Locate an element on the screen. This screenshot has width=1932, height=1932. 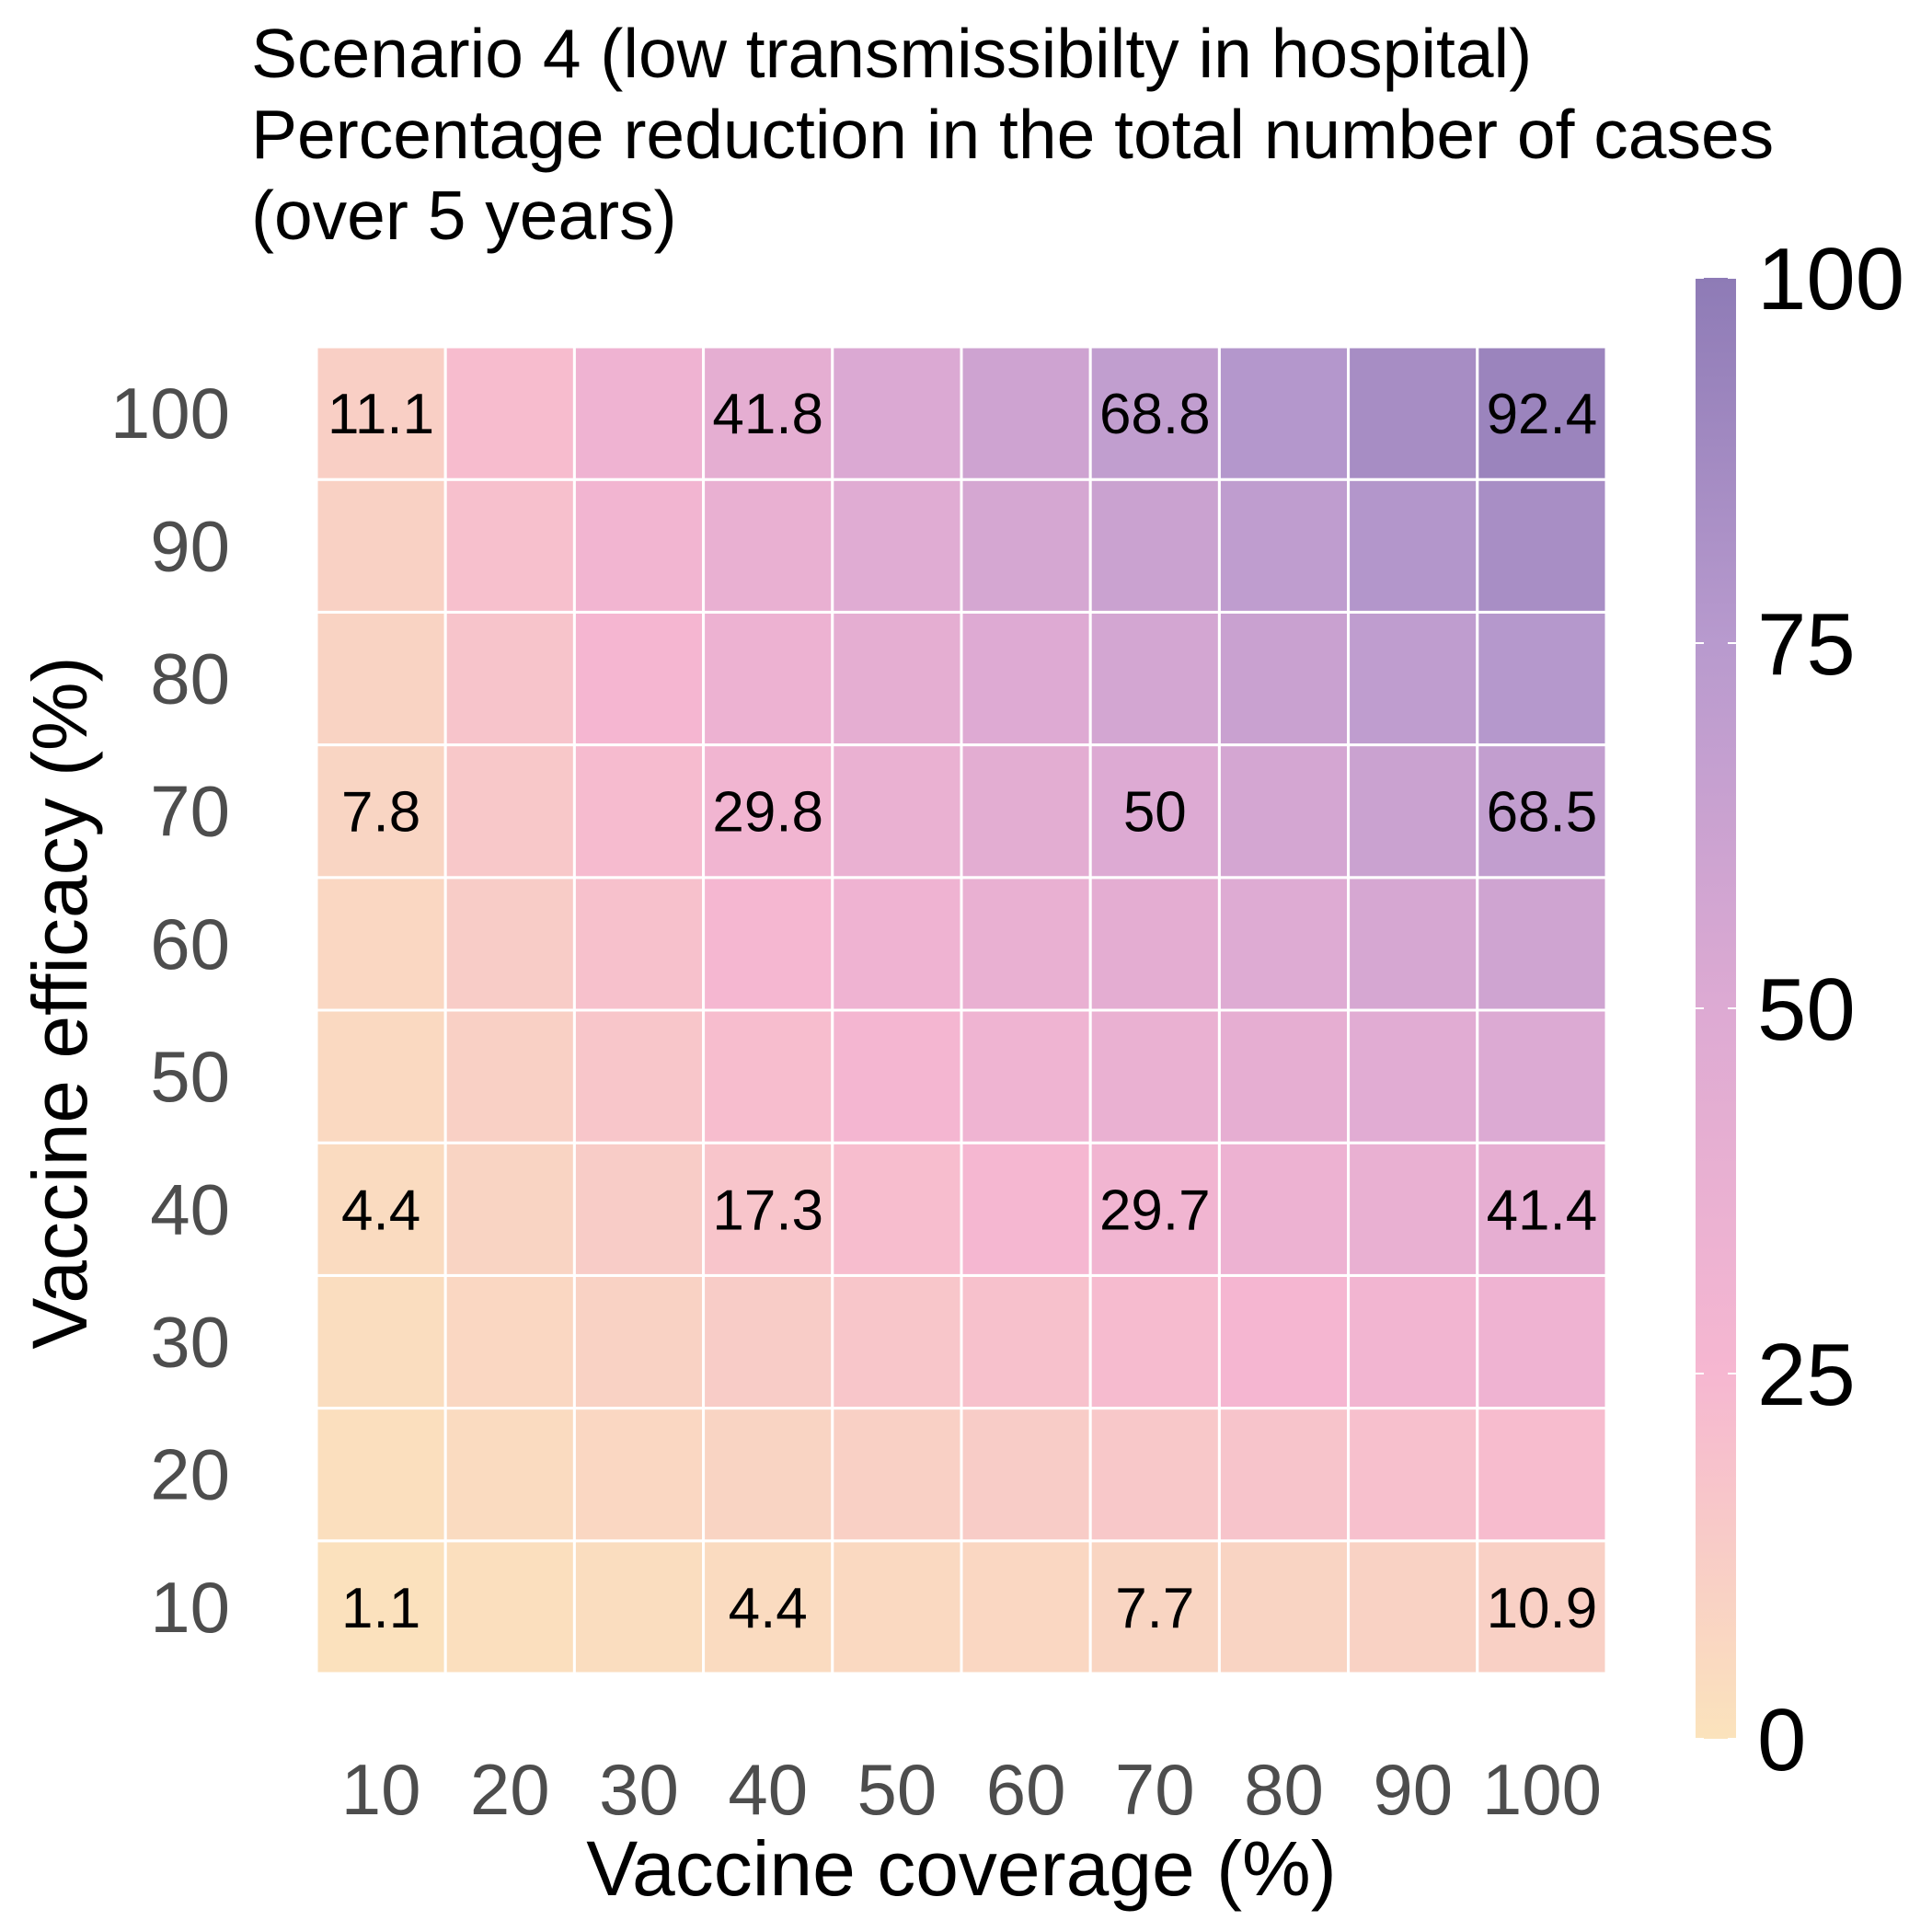
cell-value-label: 92.4 is located at coordinates (1542, 414).